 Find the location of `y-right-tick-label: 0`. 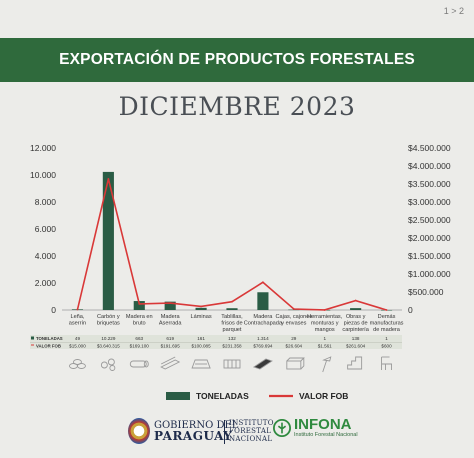

y-right-tick-label: 0 is located at coordinates (410, 310).